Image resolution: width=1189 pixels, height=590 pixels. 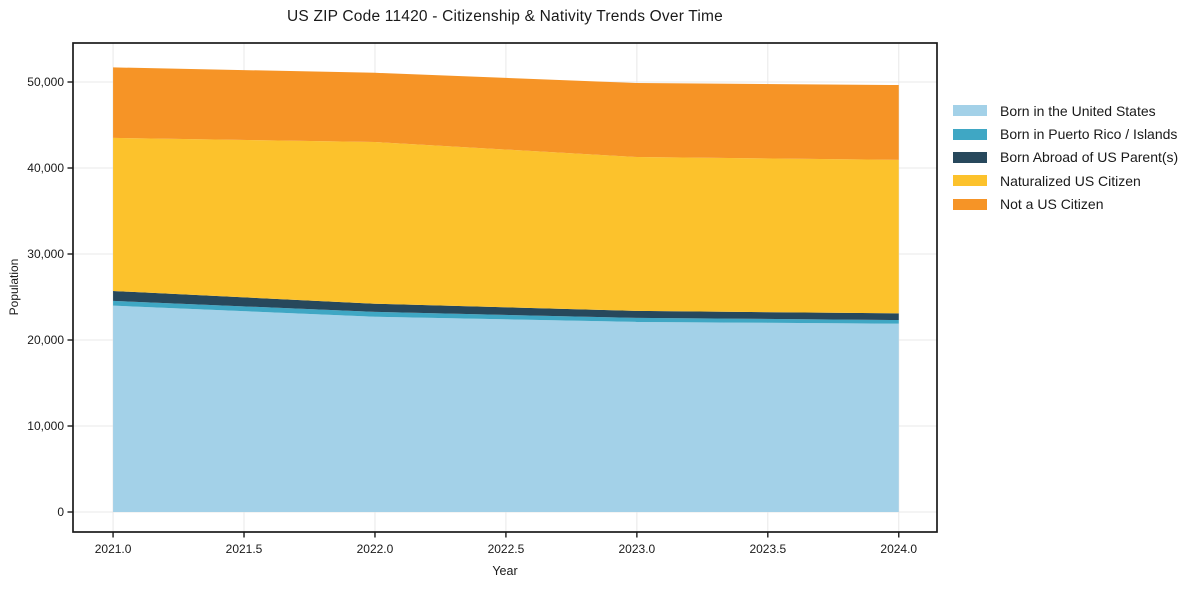 I want to click on legend-label: Born Abroad of US Parent(s), so click(x=1089, y=157).